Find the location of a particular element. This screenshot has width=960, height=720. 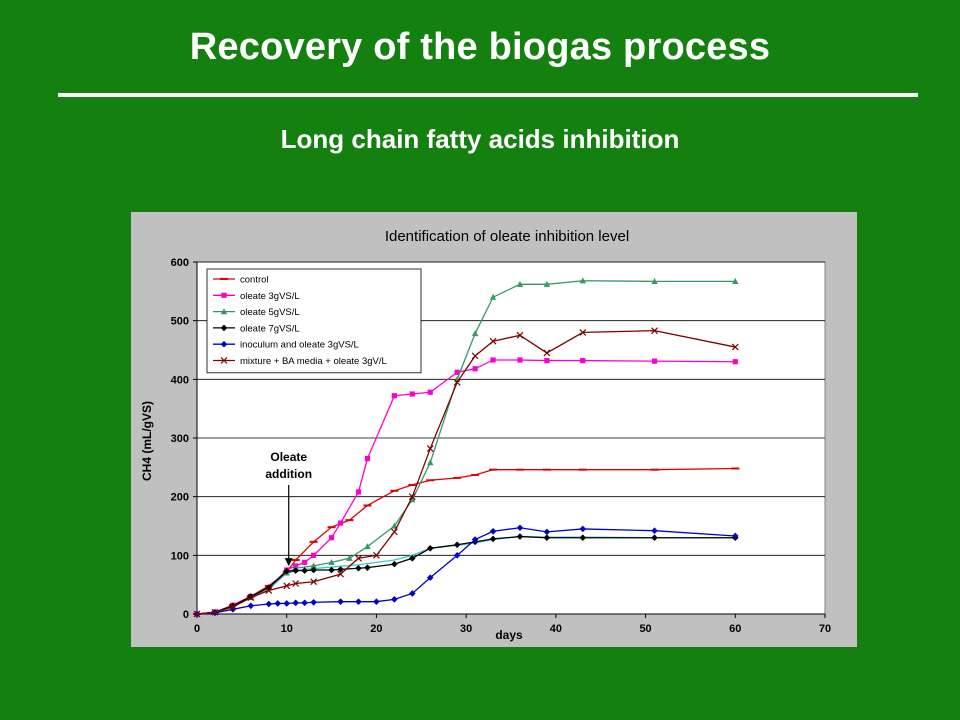

x-tick-label-40: 40 is located at coordinates (556, 629).